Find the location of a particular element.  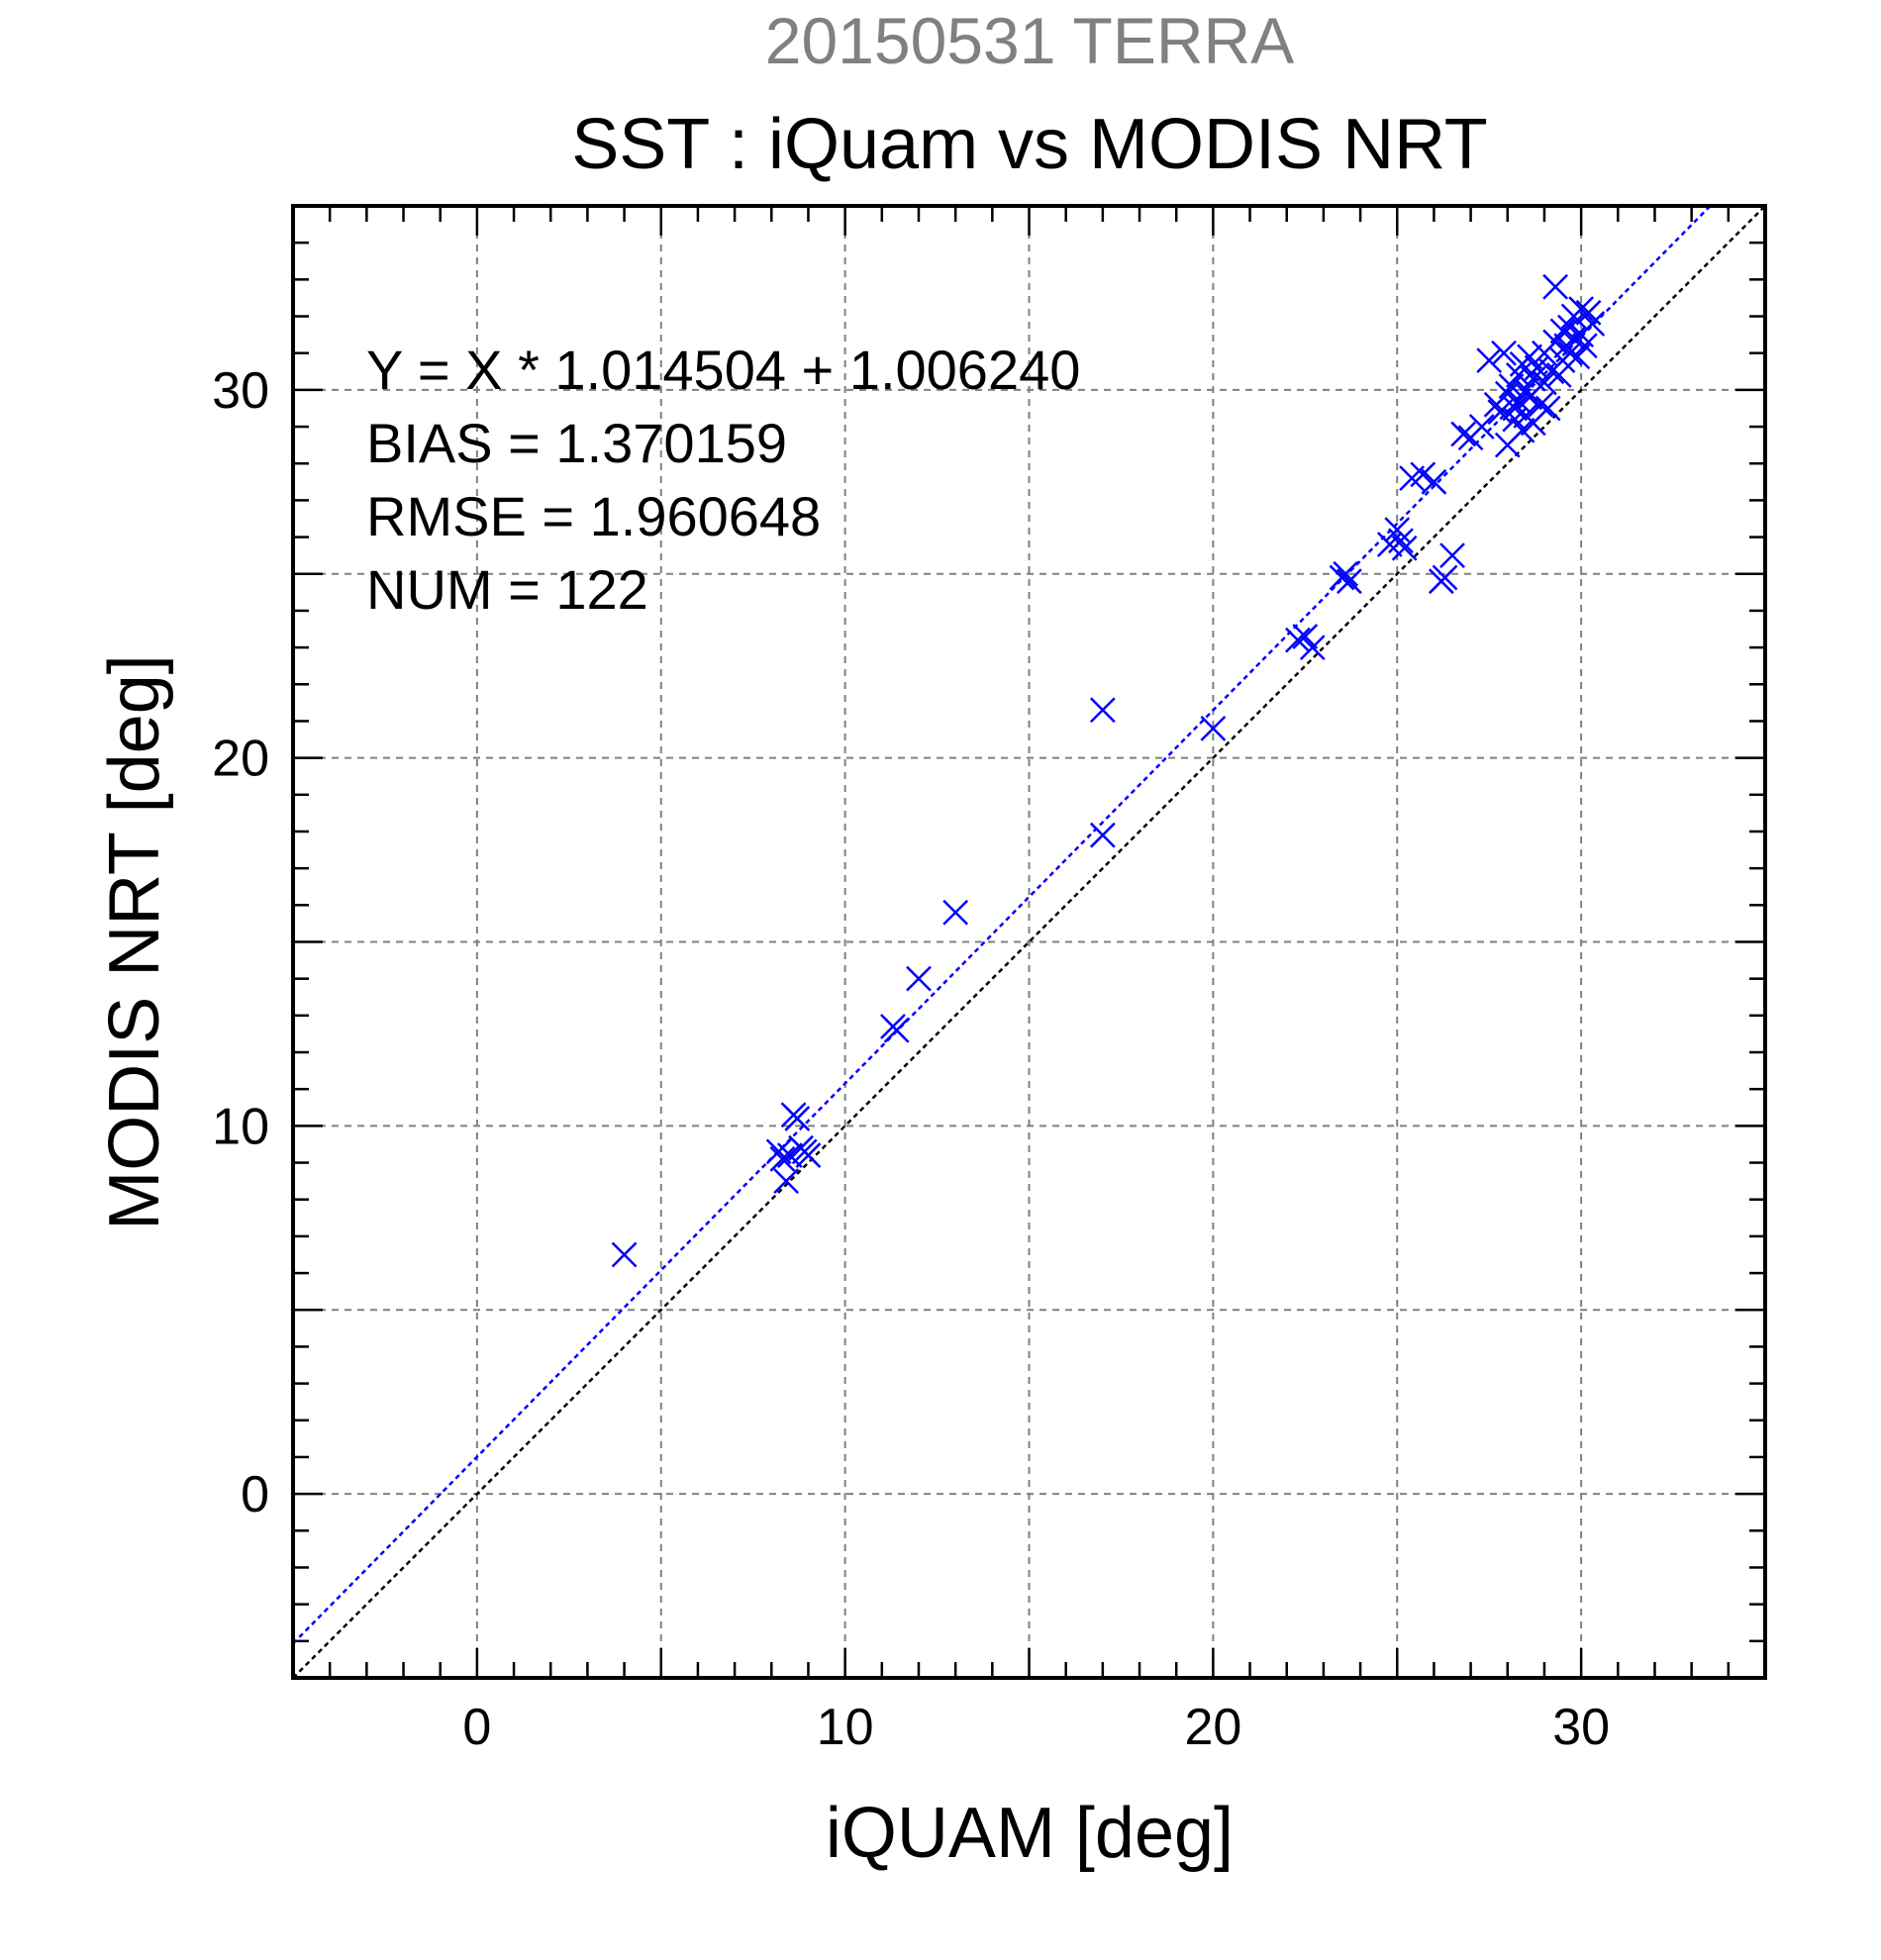

y-tick-label: 30 is located at coordinates (241, 391).